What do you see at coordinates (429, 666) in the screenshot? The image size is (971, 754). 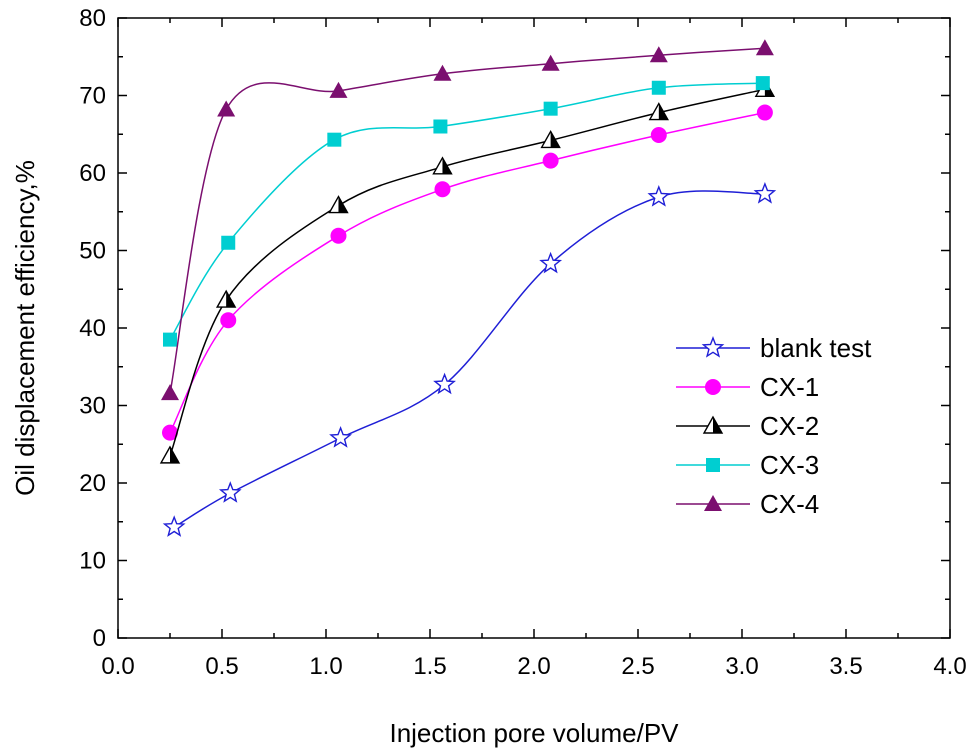 I see `x-tick-label: 1.5` at bounding box center [429, 666].